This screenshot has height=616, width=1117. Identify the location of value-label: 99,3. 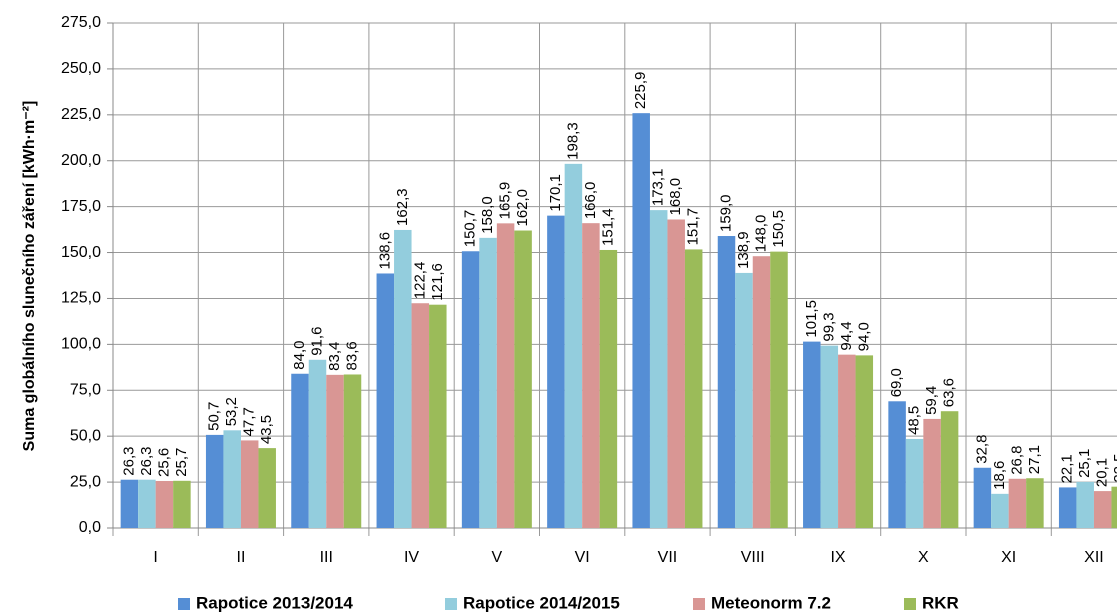
(828, 326).